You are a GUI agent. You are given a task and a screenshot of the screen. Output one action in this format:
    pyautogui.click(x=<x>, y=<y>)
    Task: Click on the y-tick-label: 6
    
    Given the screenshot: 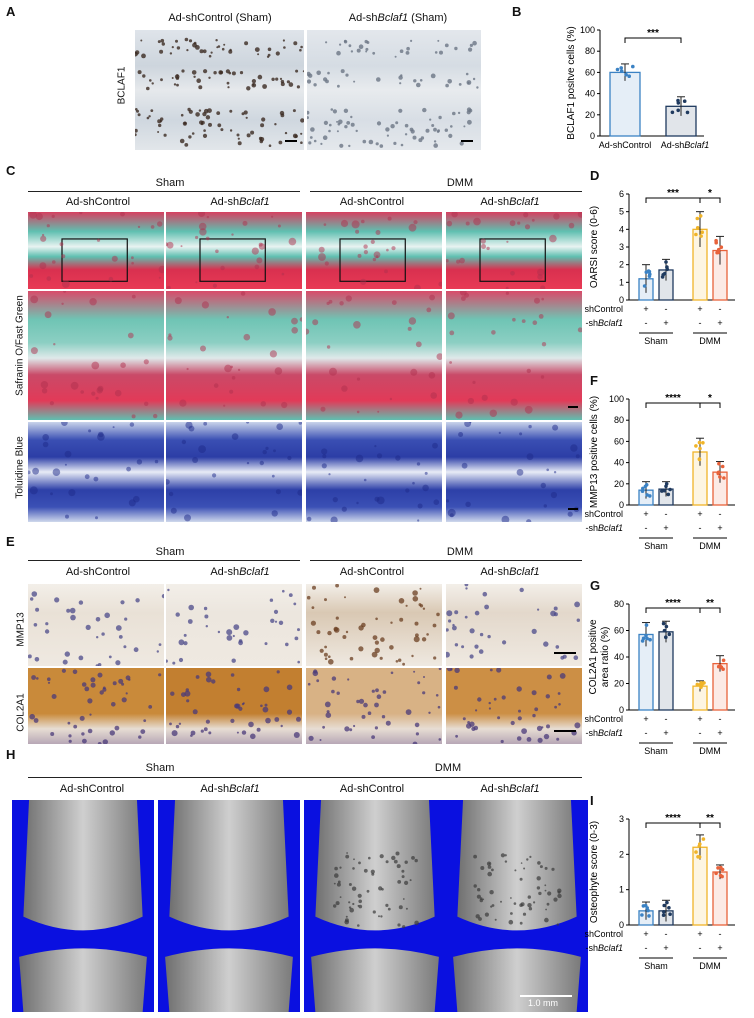 What is the action you would take?
    pyautogui.click(x=621, y=194)
    